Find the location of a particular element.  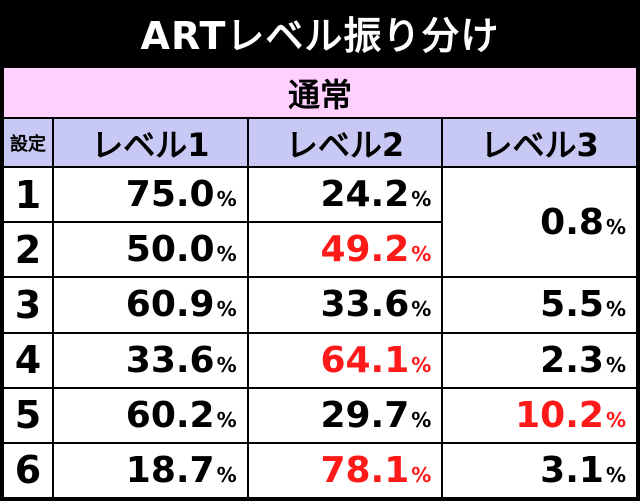

table-row: 5 60.2% 29.7% 10.2% is located at coordinates (320, 415).